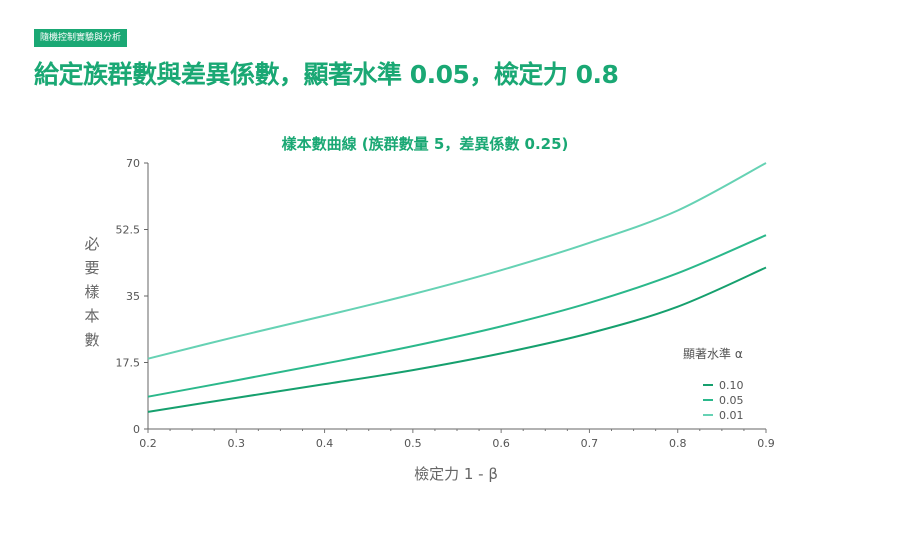  What do you see at coordinates (91, 316) in the screenshot?
I see `y-axis-label-char: 本` at bounding box center [91, 316].